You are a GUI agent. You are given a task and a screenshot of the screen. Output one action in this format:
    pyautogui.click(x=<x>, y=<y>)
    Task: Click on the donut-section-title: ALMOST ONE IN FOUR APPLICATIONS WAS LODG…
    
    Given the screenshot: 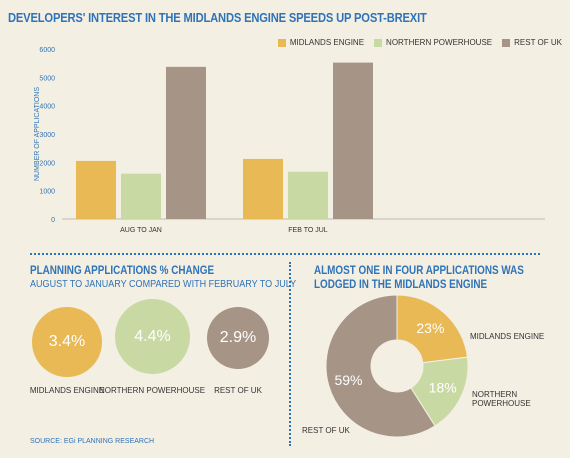 What is the action you would take?
    pyautogui.click(x=419, y=278)
    